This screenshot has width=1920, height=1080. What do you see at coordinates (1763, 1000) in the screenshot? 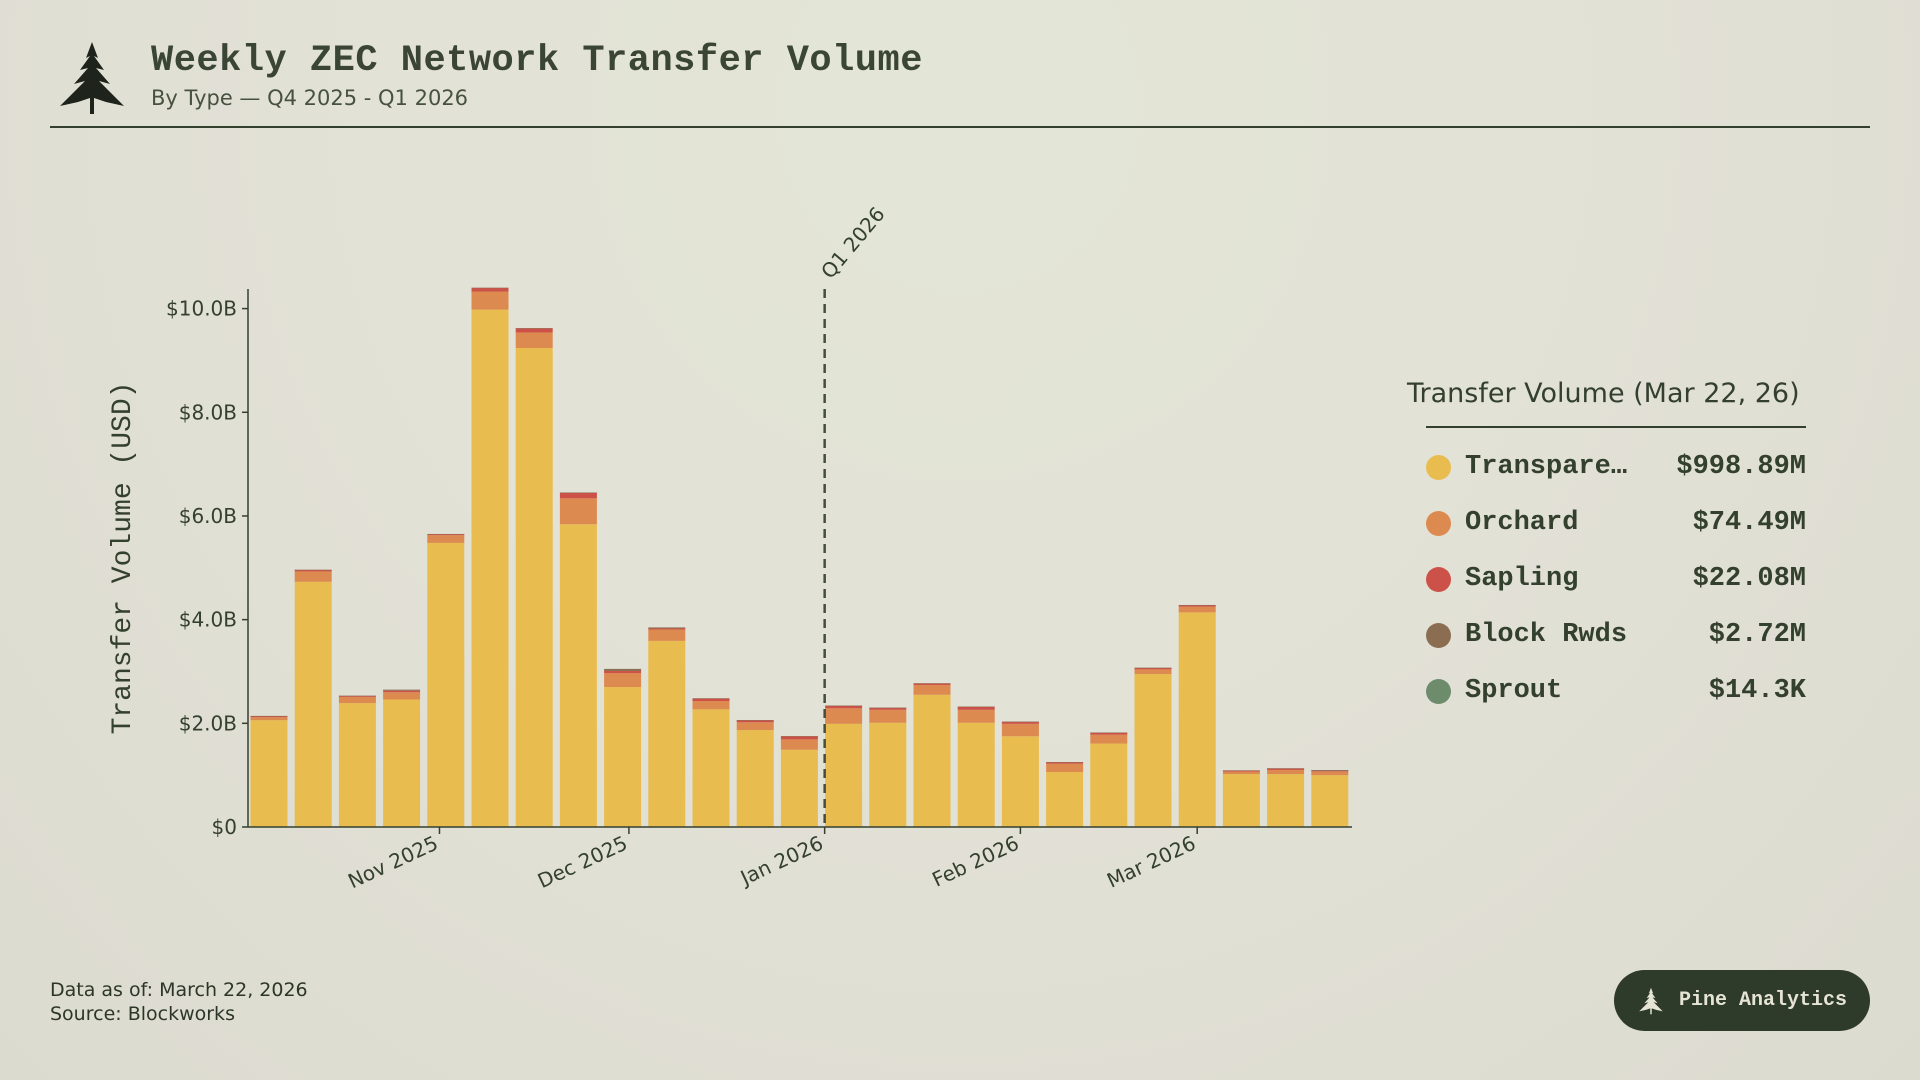
I see `badge-label: Pine Analytics` at bounding box center [1763, 1000].